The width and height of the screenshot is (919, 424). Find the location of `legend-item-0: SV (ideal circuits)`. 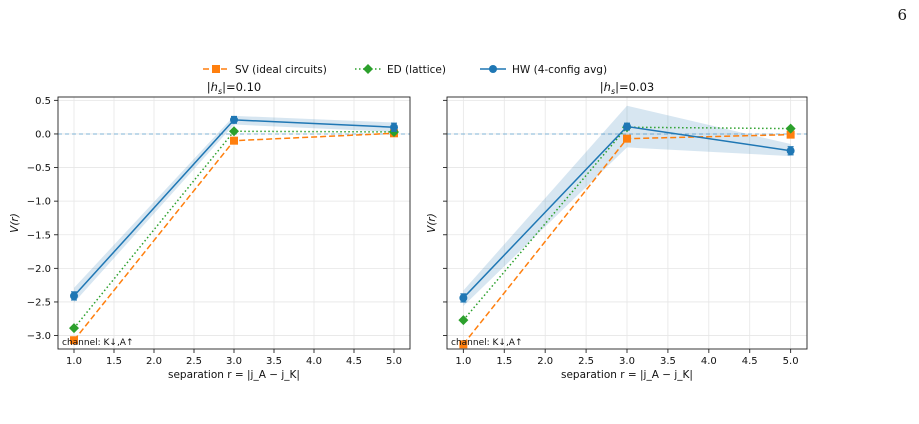

legend-item-0: SV (ideal circuits) is located at coordinates (265, 70).